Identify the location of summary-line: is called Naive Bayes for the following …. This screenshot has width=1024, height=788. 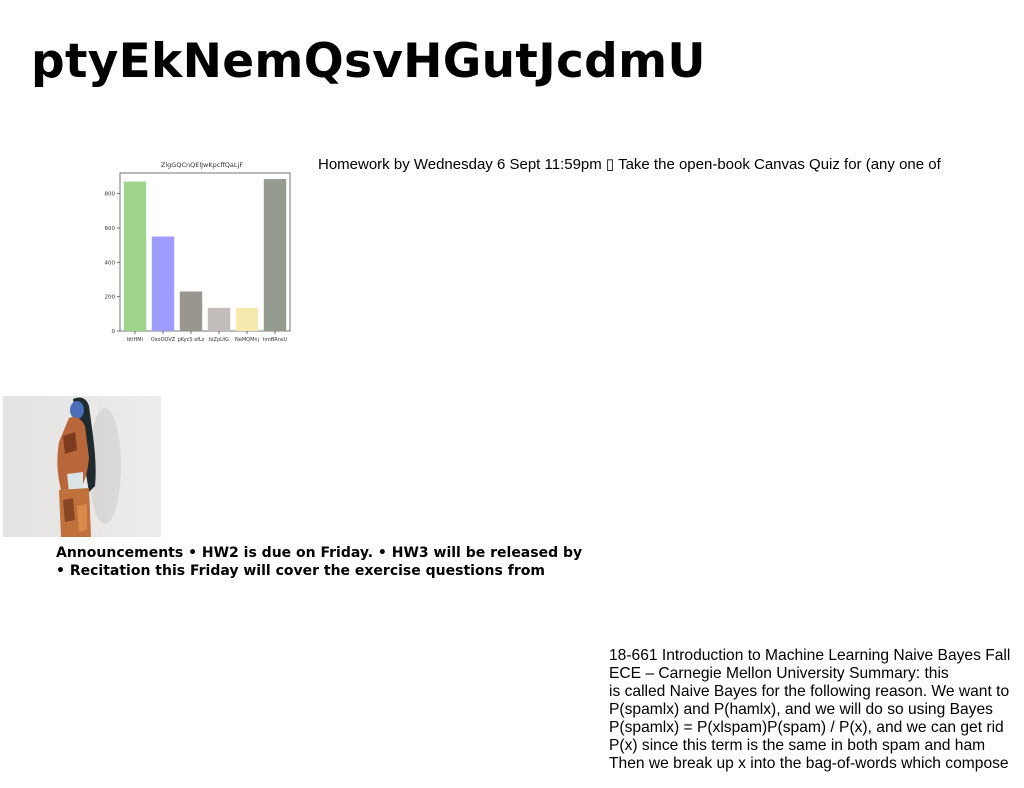
(809, 691).